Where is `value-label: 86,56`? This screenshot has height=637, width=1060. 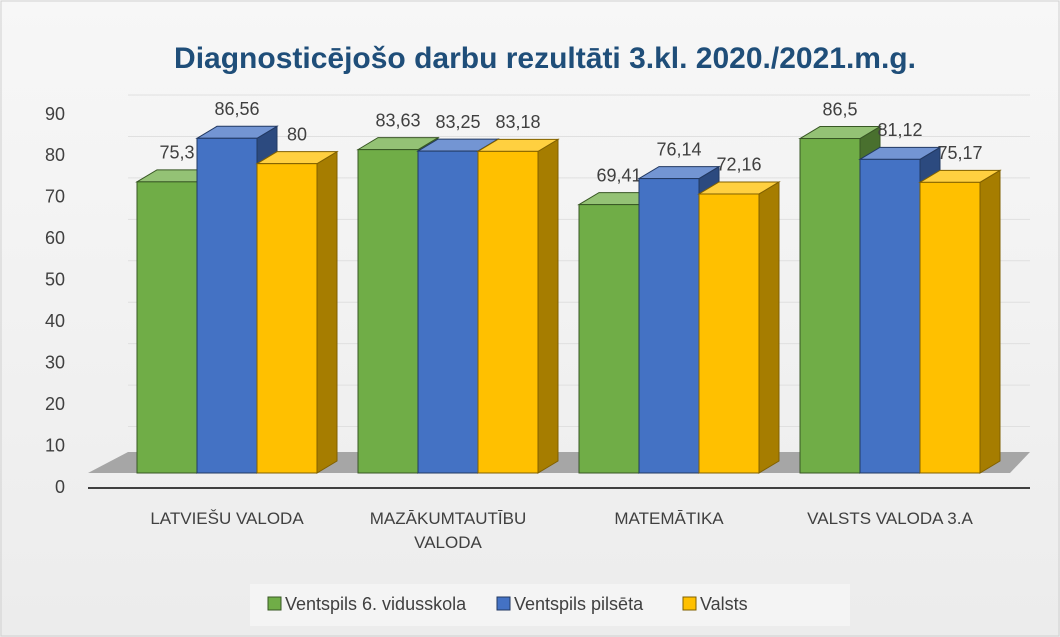 value-label: 86,56 is located at coordinates (236, 109).